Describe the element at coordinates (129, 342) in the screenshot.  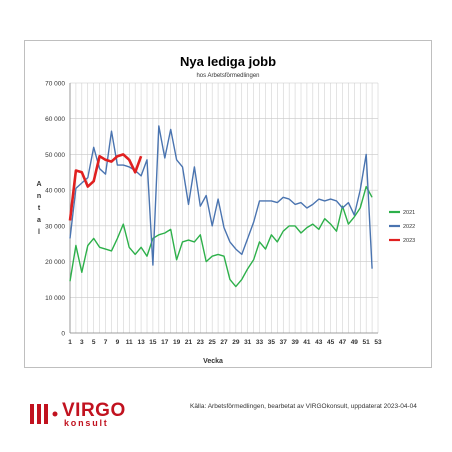
I see `x-tick-label: 11` at that location.